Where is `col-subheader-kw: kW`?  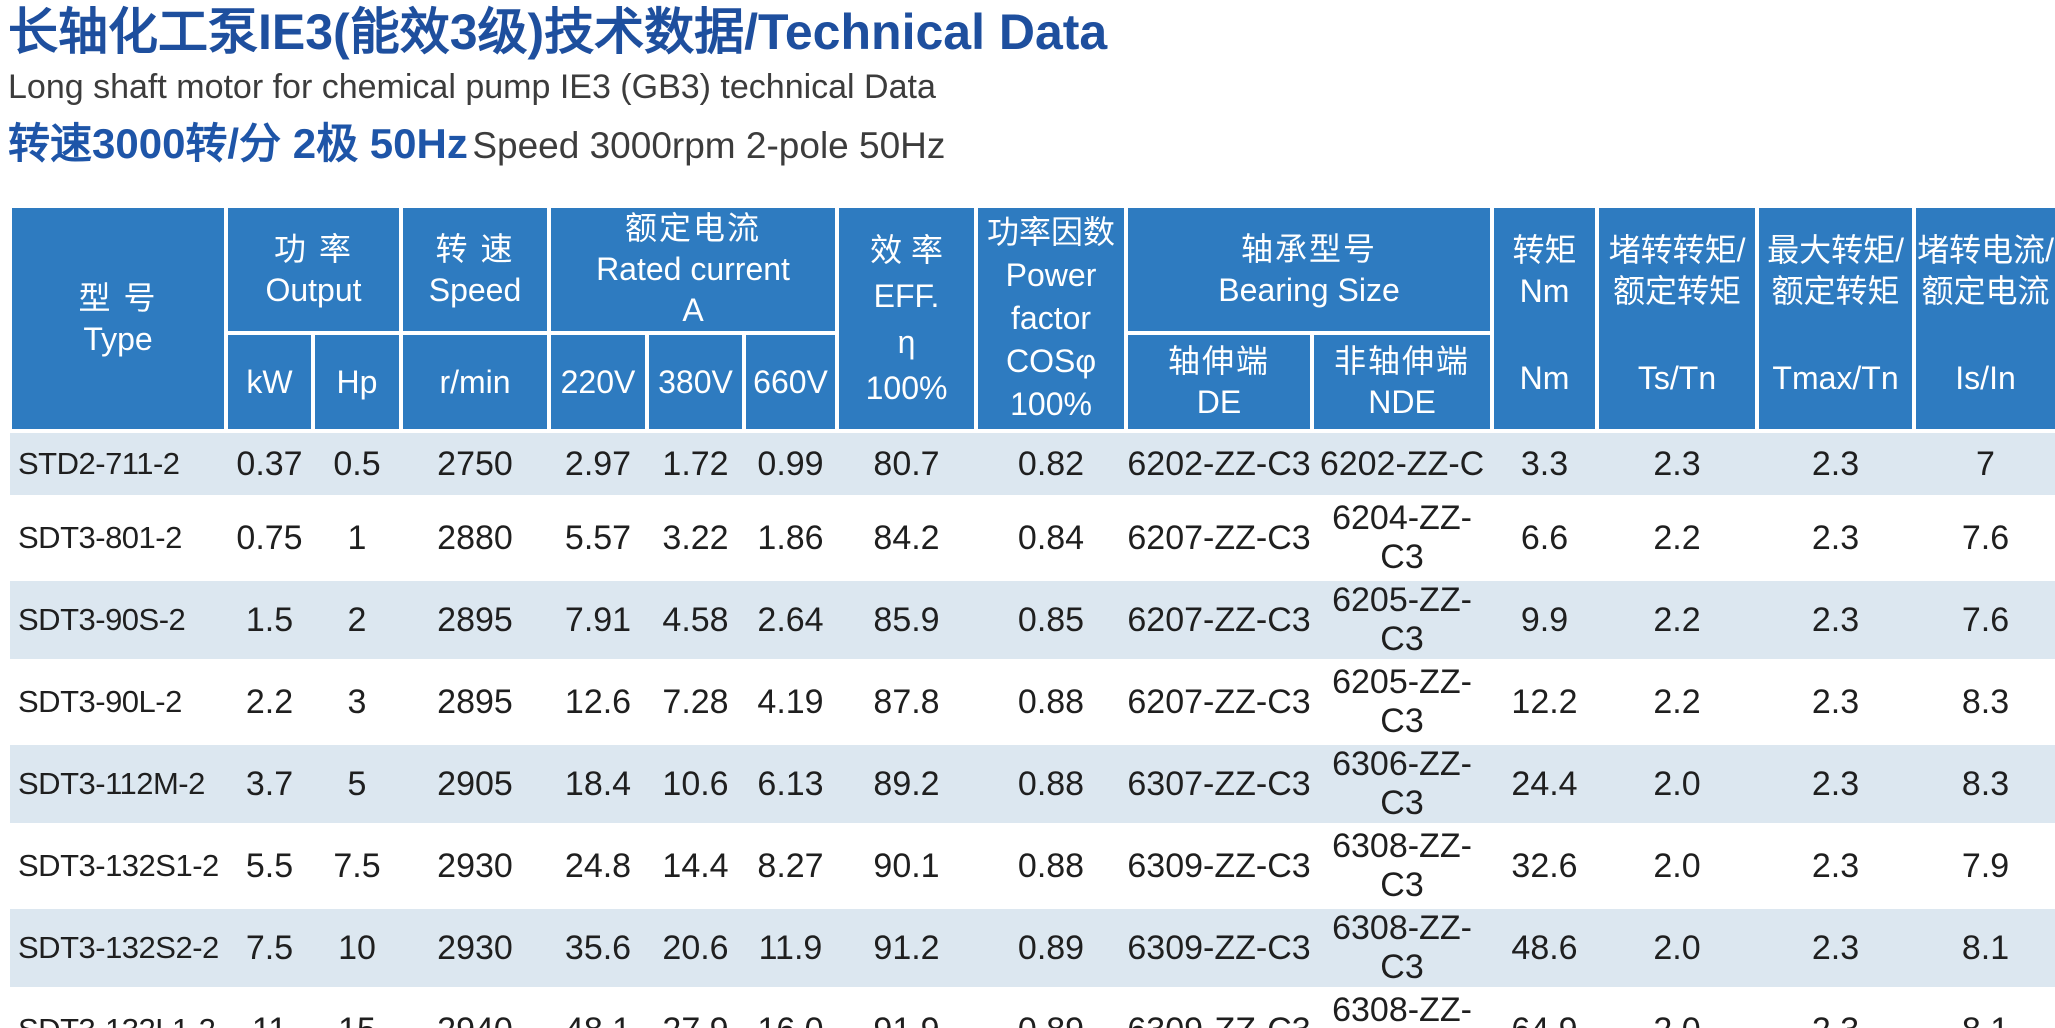
col-subheader-kw: kW is located at coordinates (269, 382).